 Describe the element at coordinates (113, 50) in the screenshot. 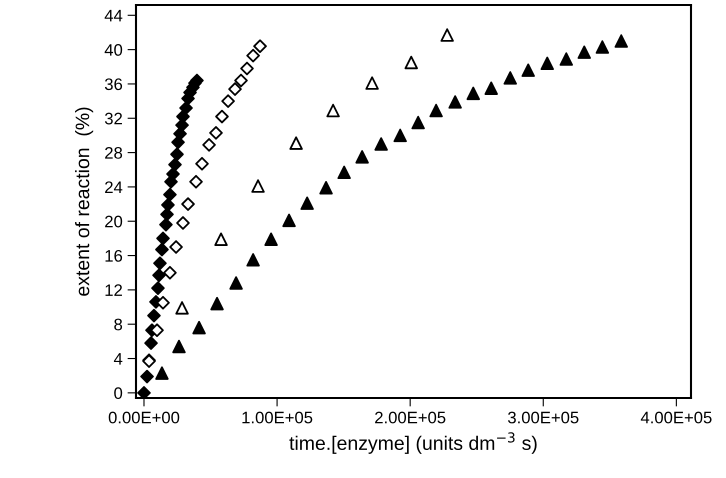

I see `y-tick-label: 40` at that location.